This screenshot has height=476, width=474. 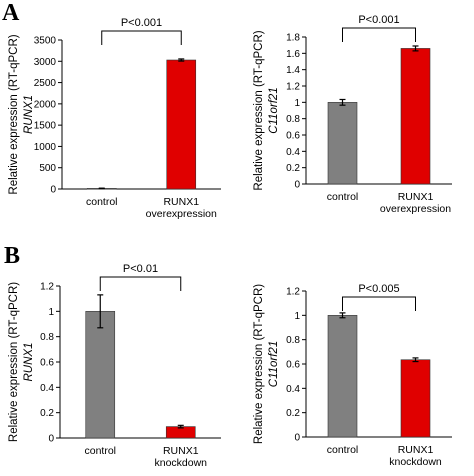 What do you see at coordinates (45, 62) in the screenshot?
I see `y-tick-label: 3000` at bounding box center [45, 62].